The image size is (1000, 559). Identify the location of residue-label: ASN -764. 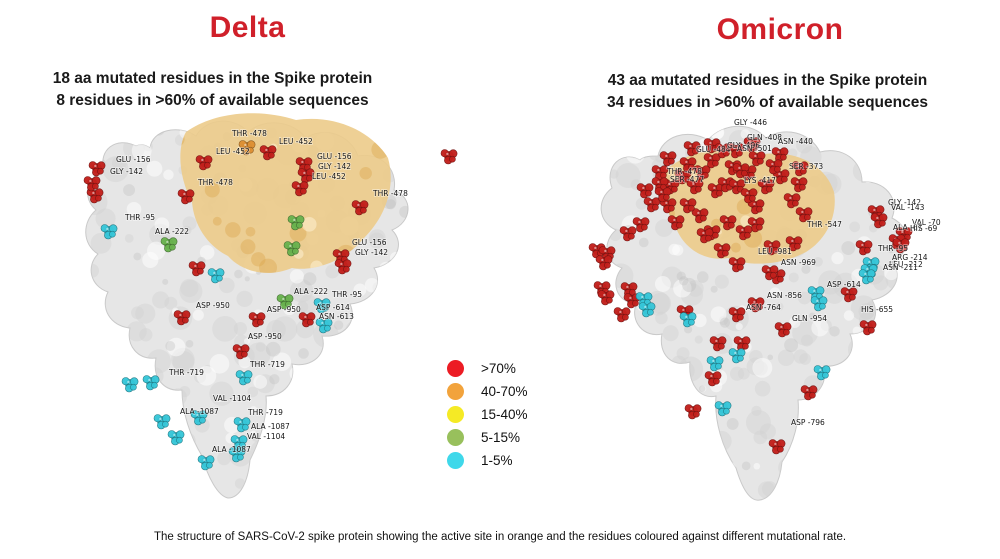
(763, 307).